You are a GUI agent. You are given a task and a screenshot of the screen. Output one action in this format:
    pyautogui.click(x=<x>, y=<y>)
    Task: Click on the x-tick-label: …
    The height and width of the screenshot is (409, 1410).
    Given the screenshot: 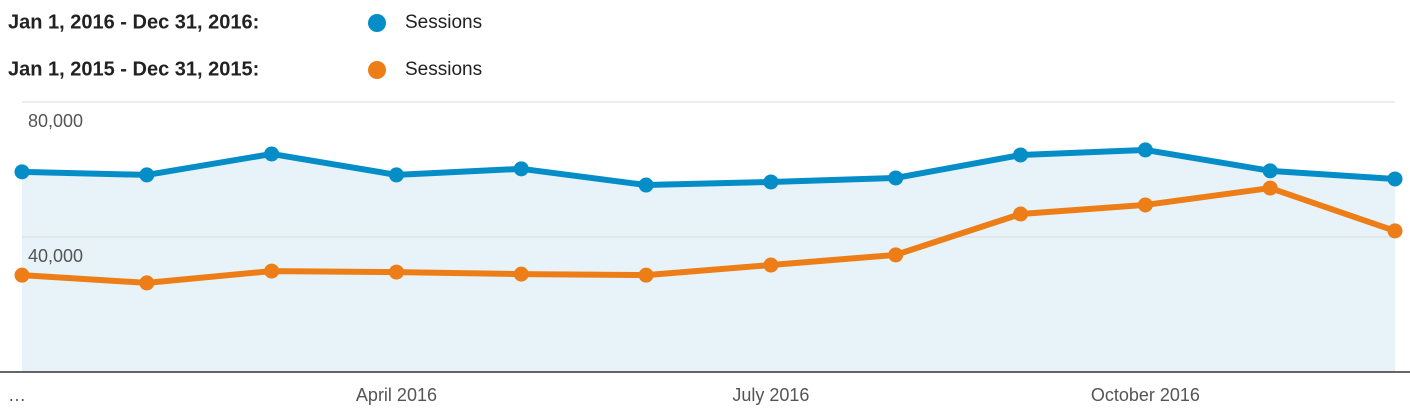 What is the action you would take?
    pyautogui.click(x=17, y=395)
    